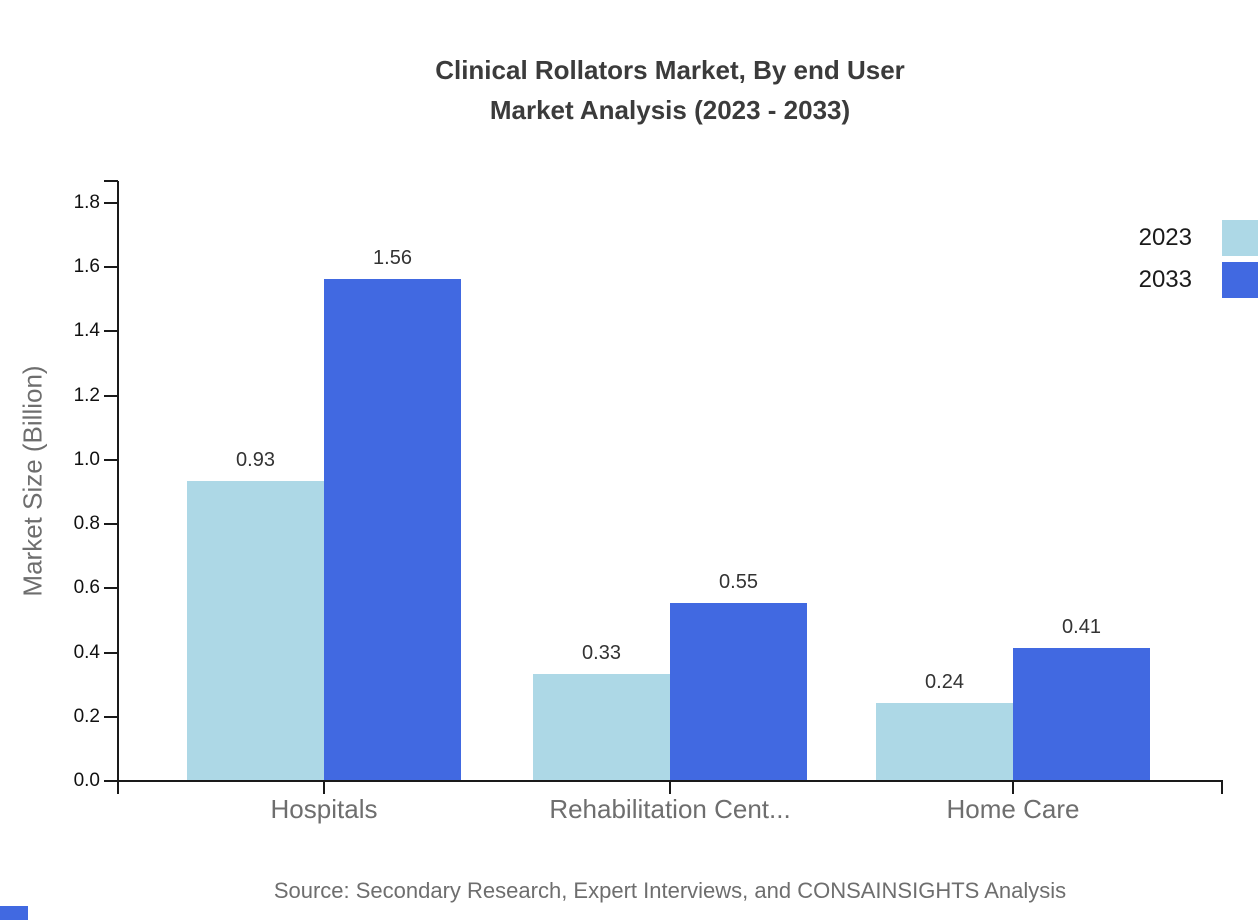 The width and height of the screenshot is (1260, 920). Describe the element at coordinates (86, 587) in the screenshot. I see `y-tick-label: 0.6` at that location.